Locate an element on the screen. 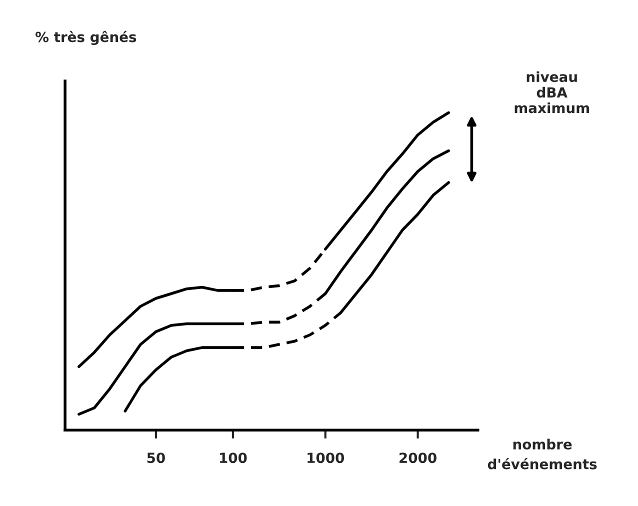  x-tick-label: 50 is located at coordinates (156, 458).